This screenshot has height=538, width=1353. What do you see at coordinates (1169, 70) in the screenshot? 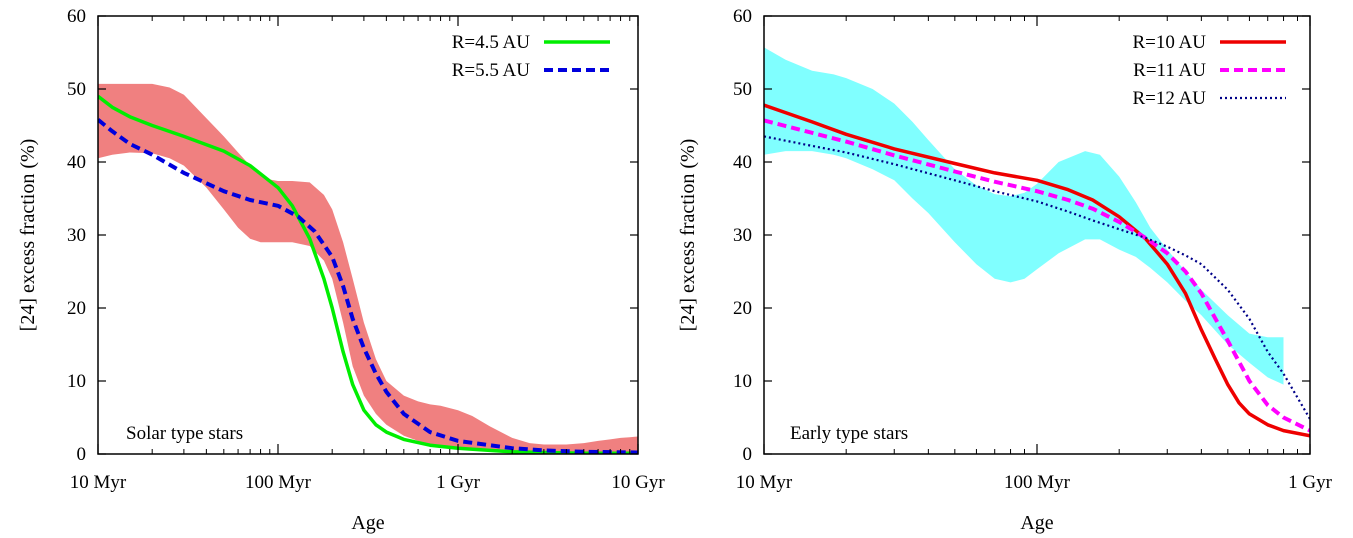
I see `legend-label-r-11-au: R=11 AU` at bounding box center [1169, 70].